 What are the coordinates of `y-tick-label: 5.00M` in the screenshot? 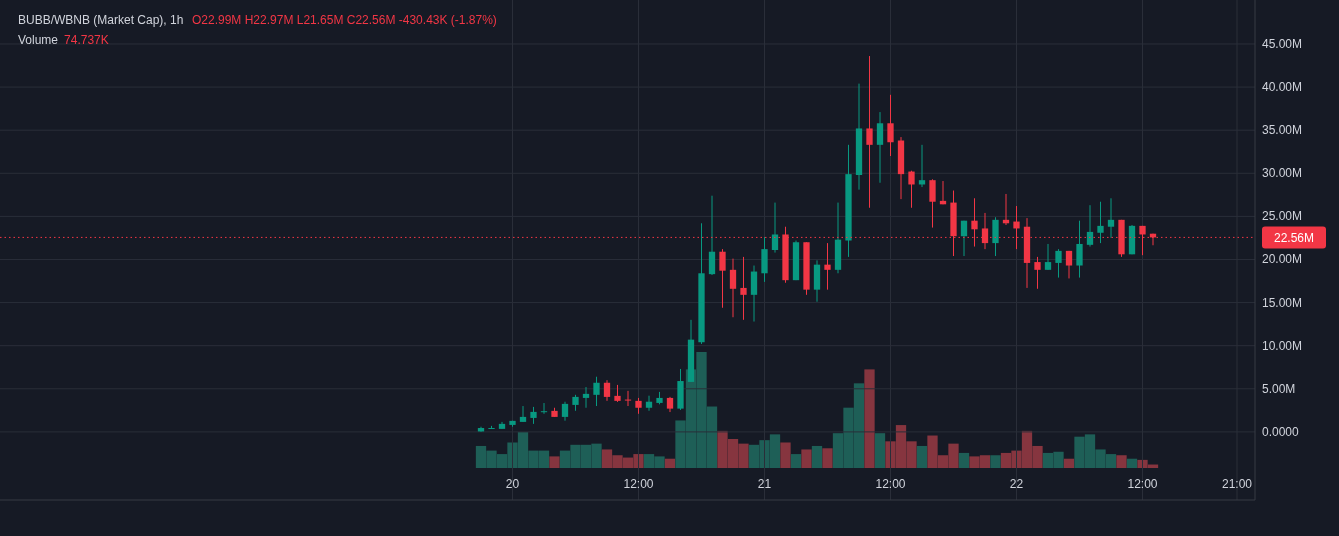 It's located at (1279, 388).